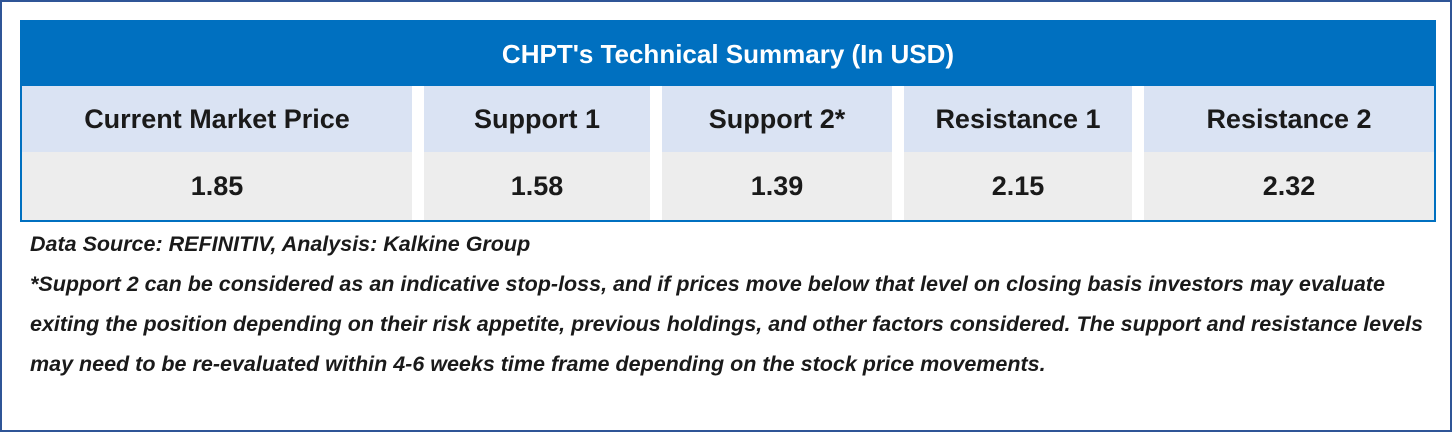 This screenshot has width=1452, height=432. Describe the element at coordinates (537, 119) in the screenshot. I see `header-cell: Support 1` at that location.